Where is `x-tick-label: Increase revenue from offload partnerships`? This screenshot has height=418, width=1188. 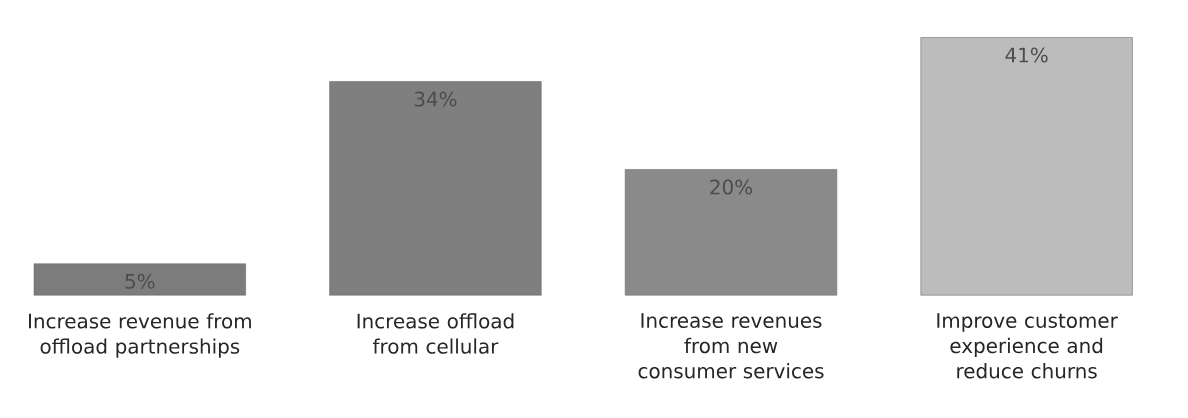 x-tick-label: Increase revenue from offload partnerships is located at coordinates (140, 335).